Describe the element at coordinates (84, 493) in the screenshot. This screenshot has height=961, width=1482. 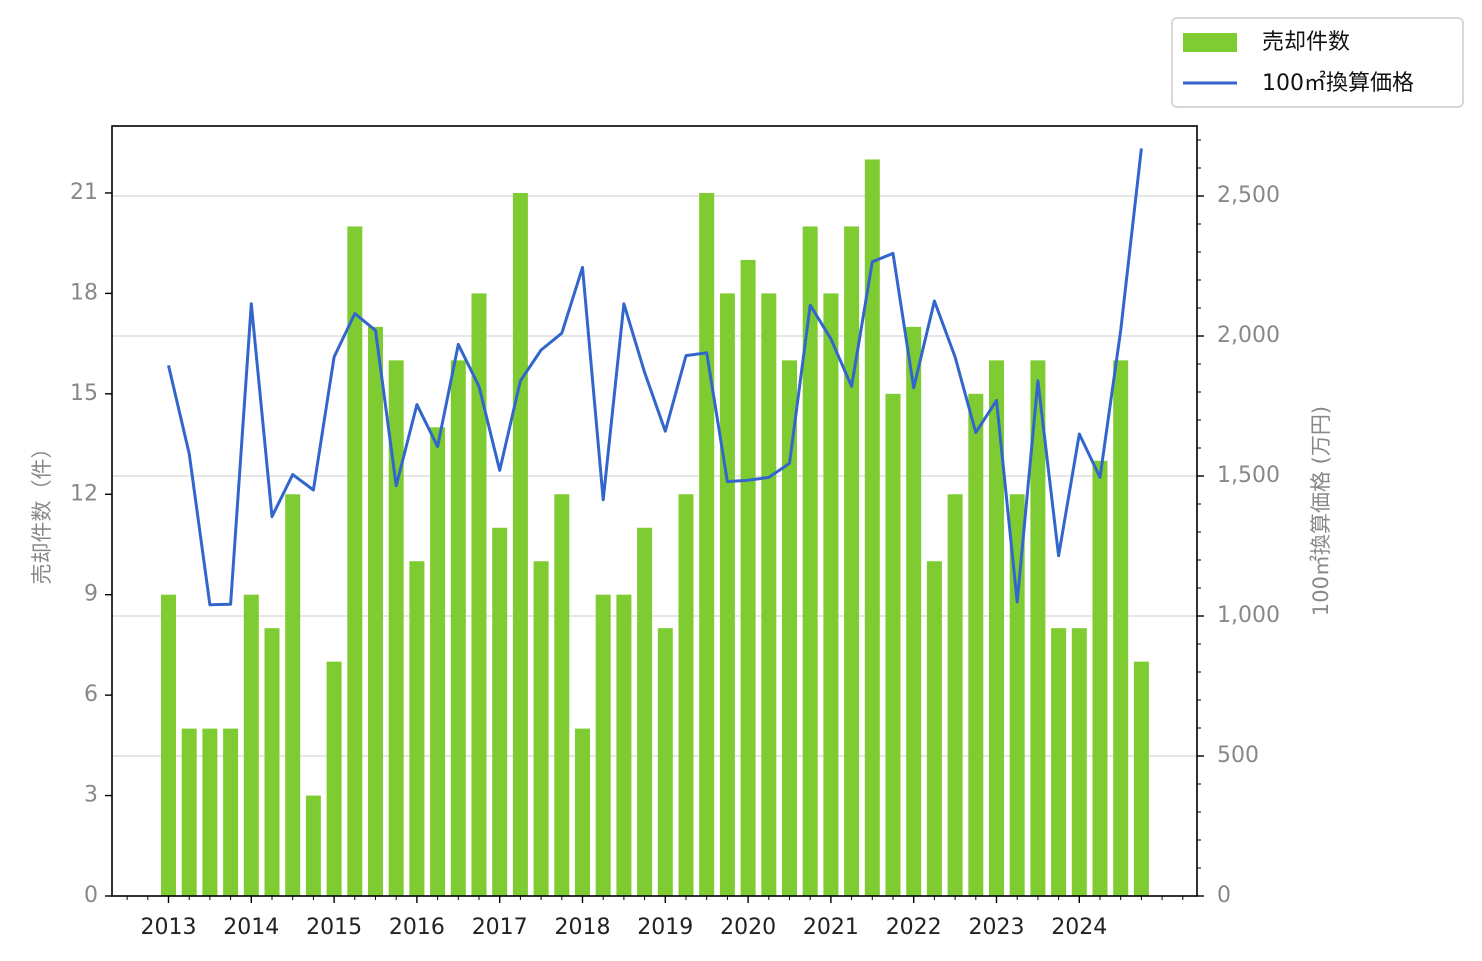
I see `y-left-tick-label: 12` at that location.